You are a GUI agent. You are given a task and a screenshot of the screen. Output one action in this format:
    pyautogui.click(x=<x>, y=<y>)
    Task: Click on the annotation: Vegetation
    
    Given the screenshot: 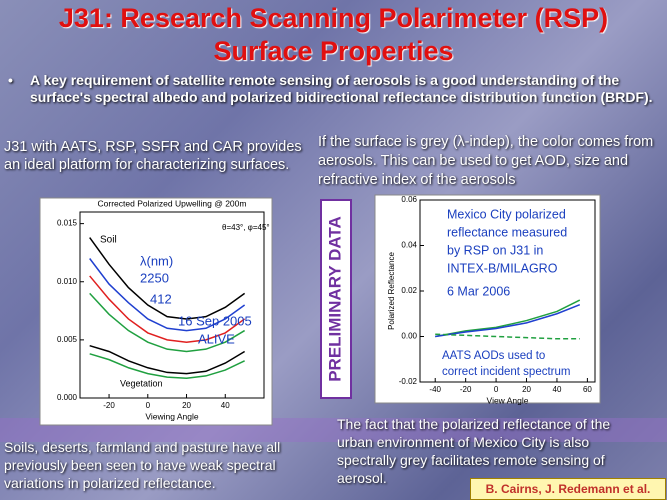 What is the action you would take?
    pyautogui.click(x=141, y=383)
    